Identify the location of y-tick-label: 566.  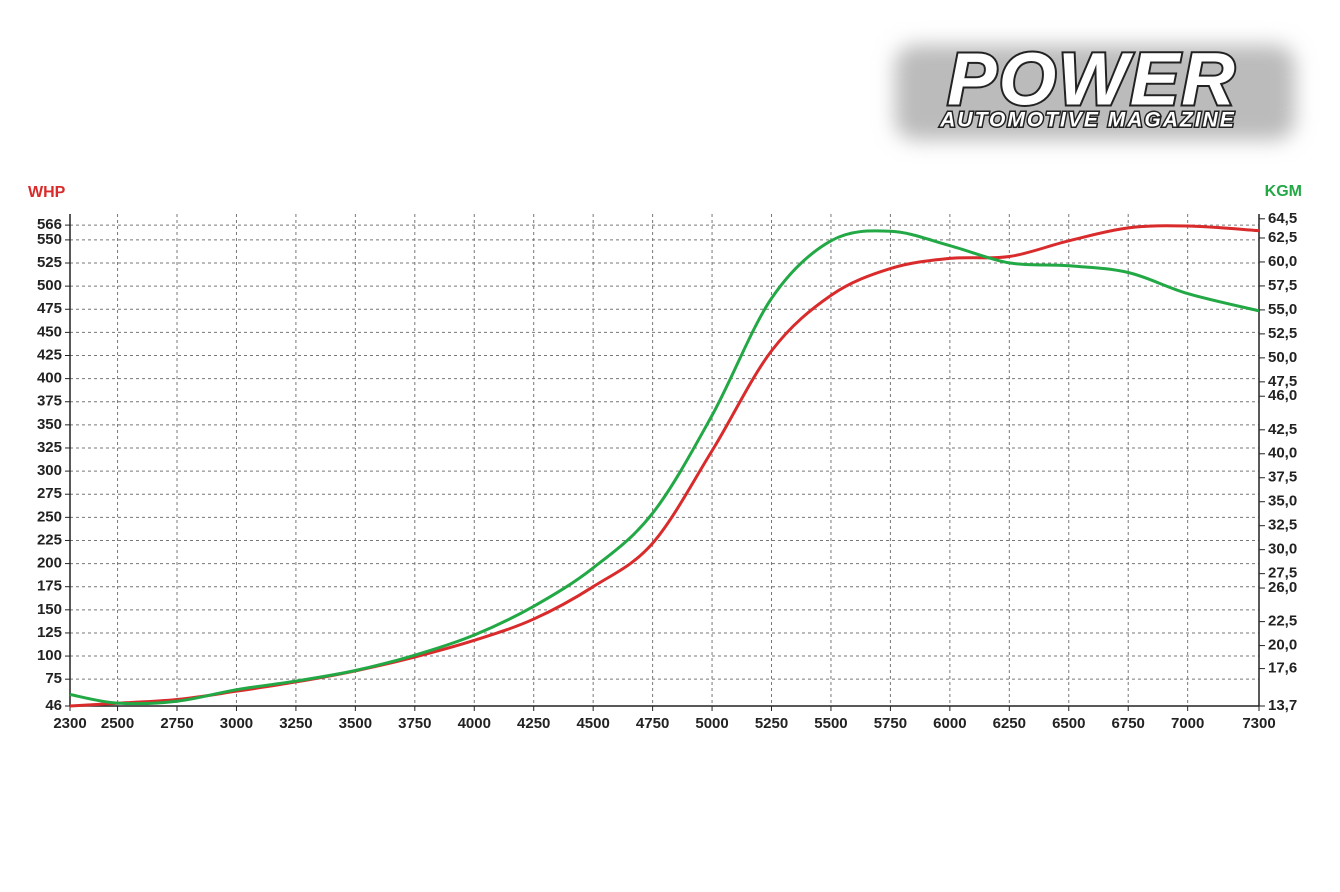
(49, 224).